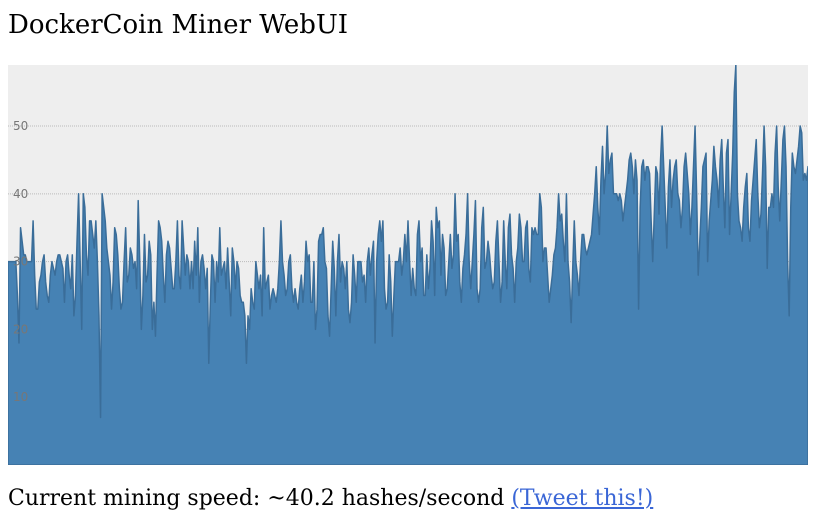  What do you see at coordinates (20, 126) in the screenshot?
I see `y-tick-label-50: 50` at bounding box center [20, 126].